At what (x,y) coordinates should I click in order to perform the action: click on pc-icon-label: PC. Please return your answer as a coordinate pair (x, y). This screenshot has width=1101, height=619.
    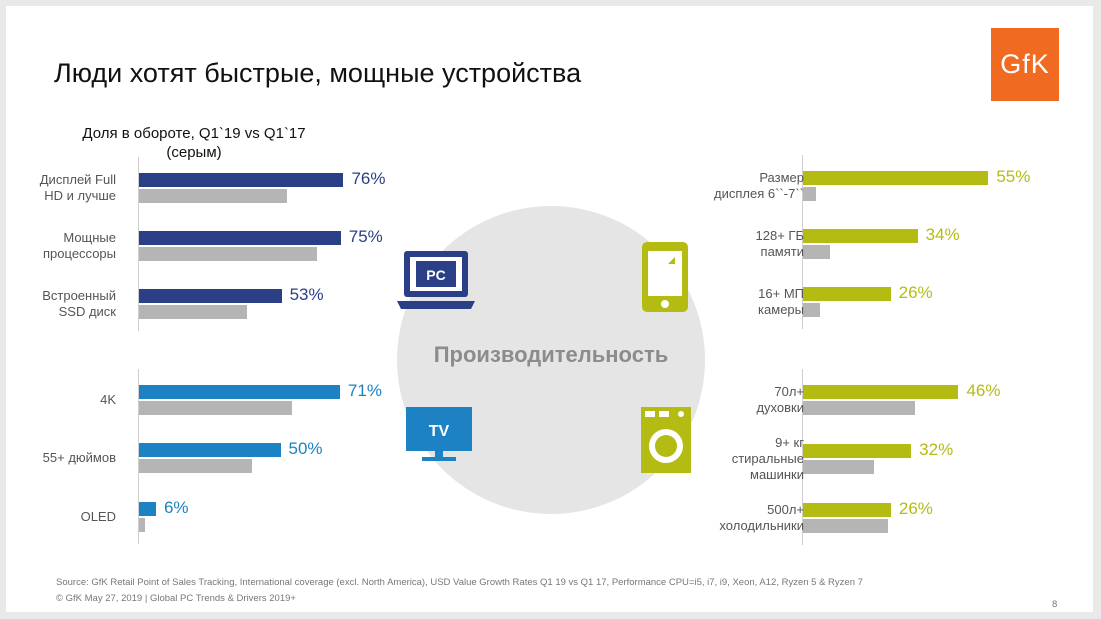
    Looking at the image, I should click on (435, 275).